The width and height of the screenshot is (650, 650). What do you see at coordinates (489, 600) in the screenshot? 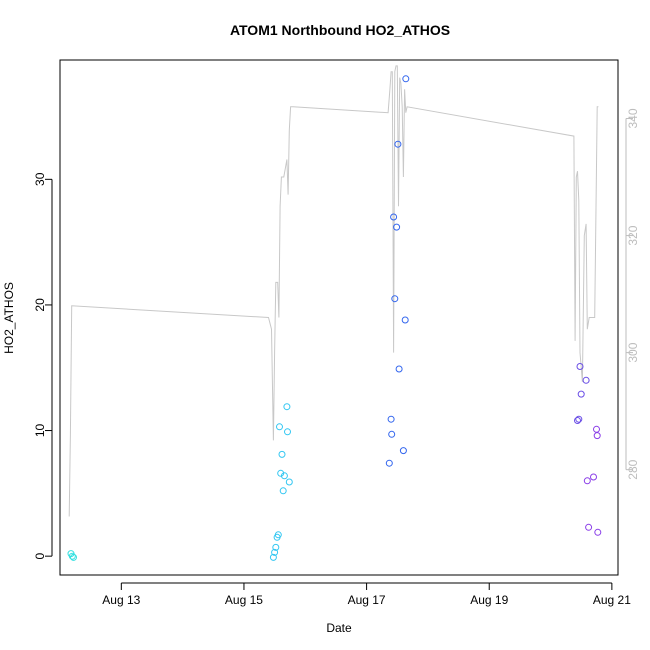
I see `x-tick-label: Aug 19` at bounding box center [489, 600].